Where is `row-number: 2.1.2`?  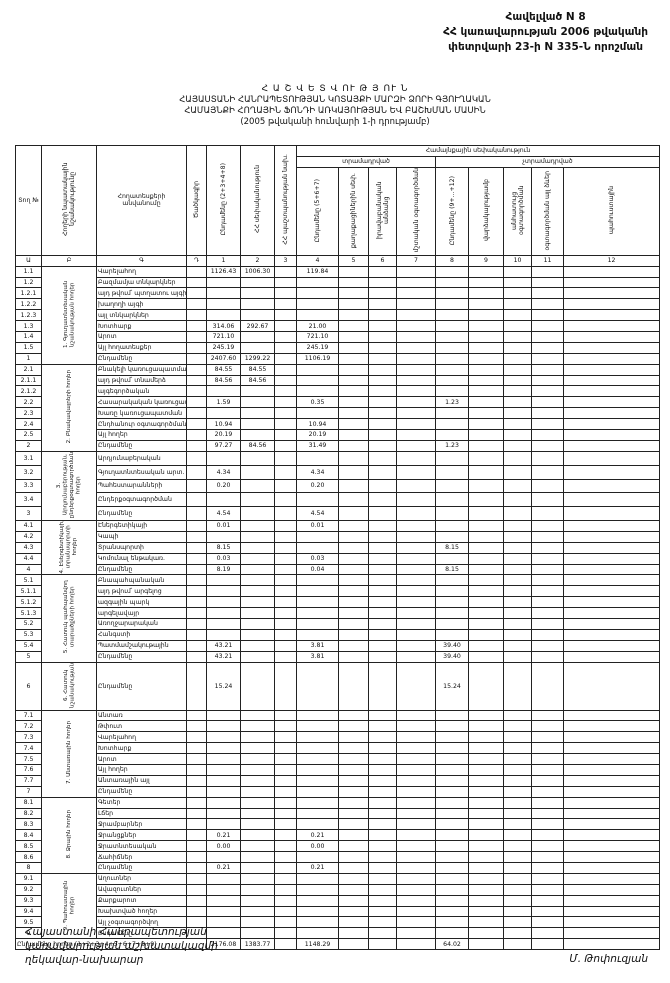
row-number: 2.1.2 is located at coordinates (28, 391).